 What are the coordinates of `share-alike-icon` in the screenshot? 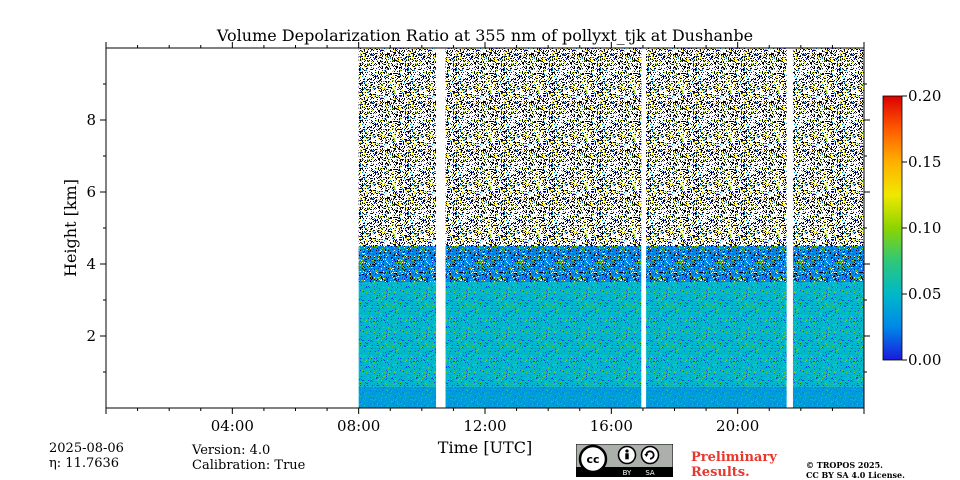 It's located at (650, 455).